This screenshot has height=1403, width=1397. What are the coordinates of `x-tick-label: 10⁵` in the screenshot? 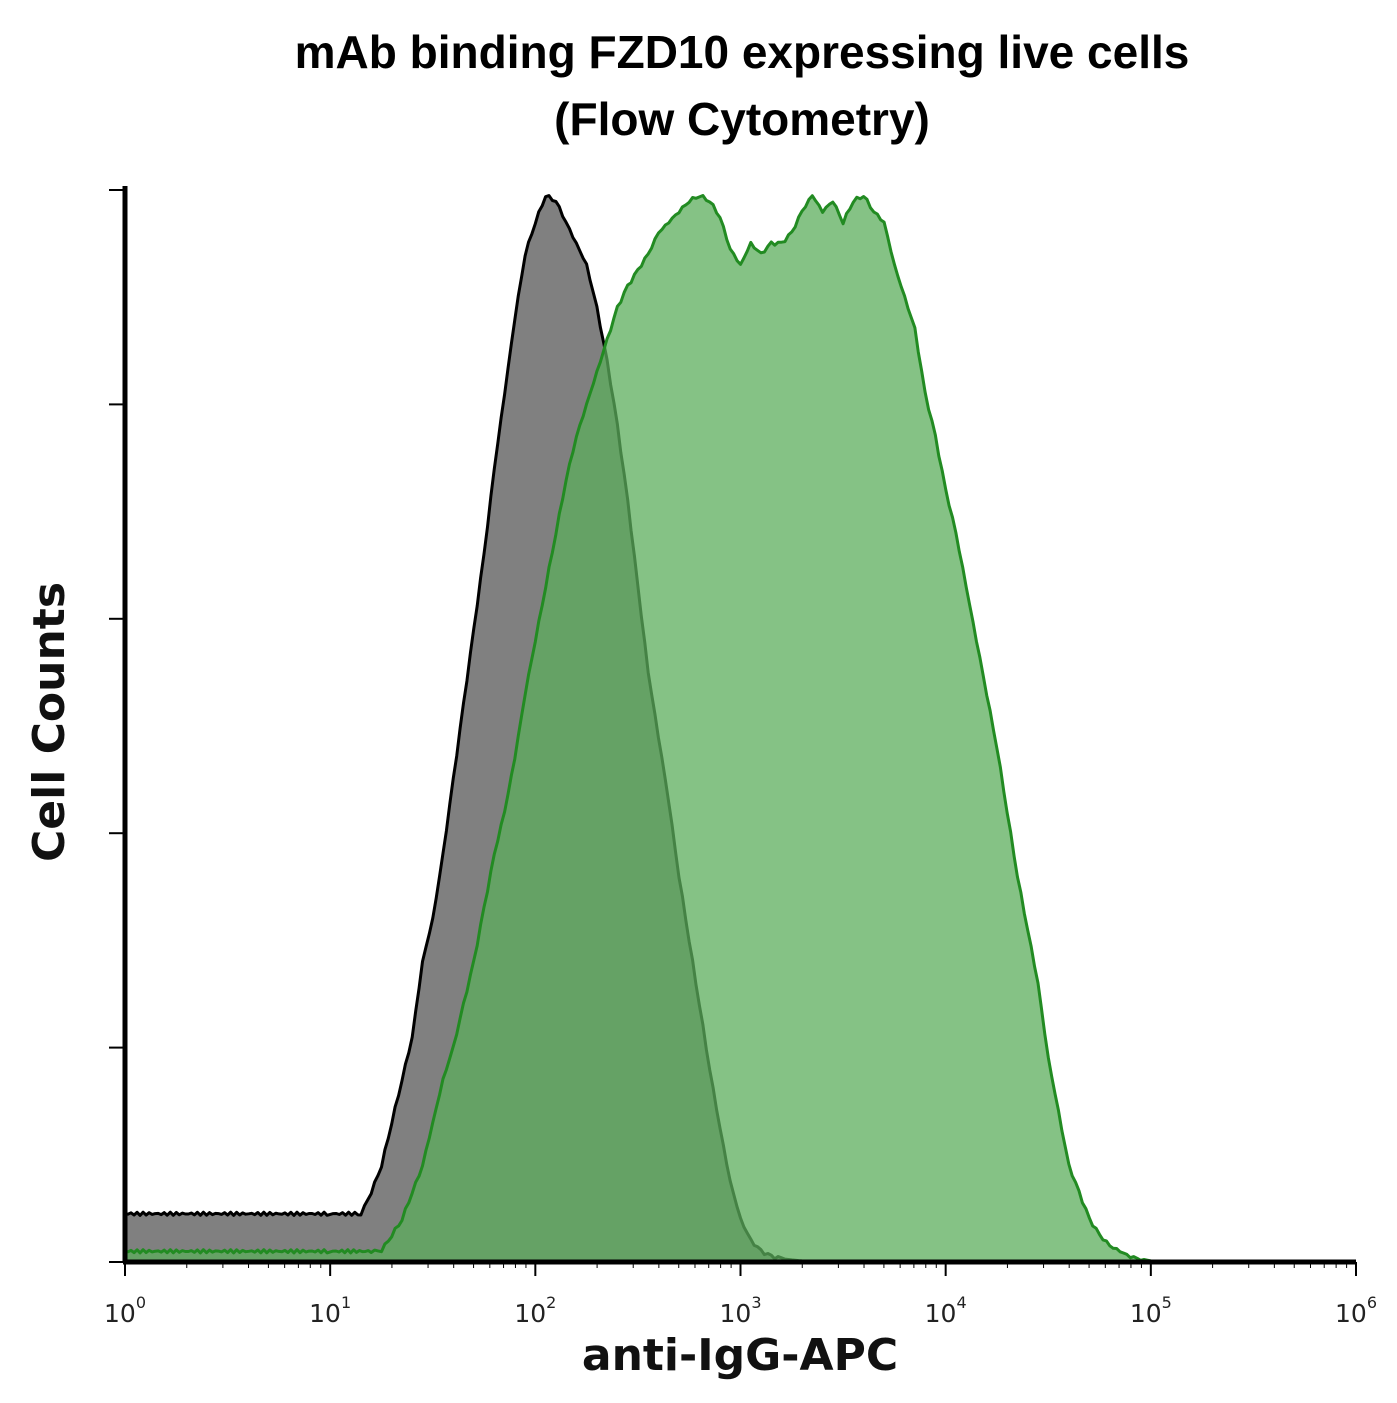 It's located at (1151, 1310).